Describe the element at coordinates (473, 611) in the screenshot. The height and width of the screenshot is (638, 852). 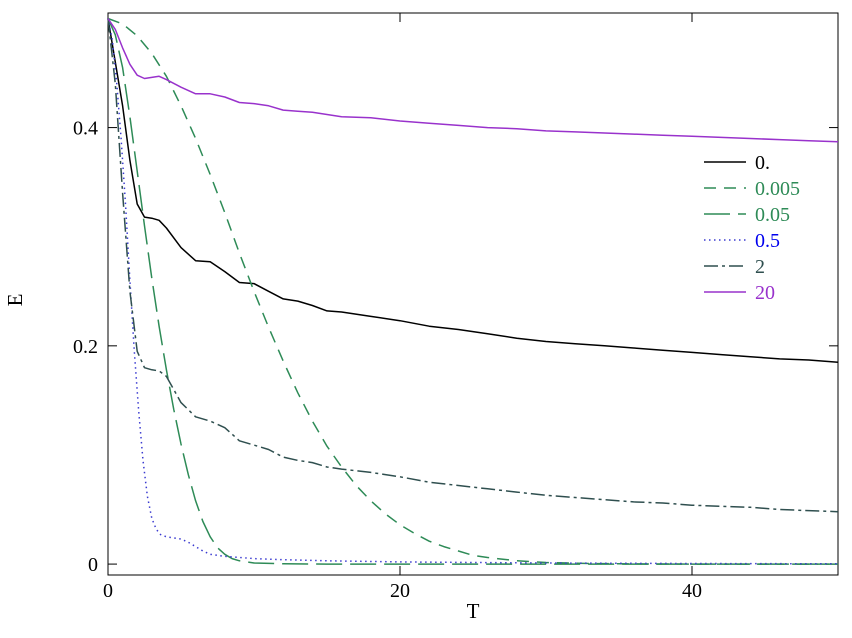
I see `x-axis-label: T` at that location.